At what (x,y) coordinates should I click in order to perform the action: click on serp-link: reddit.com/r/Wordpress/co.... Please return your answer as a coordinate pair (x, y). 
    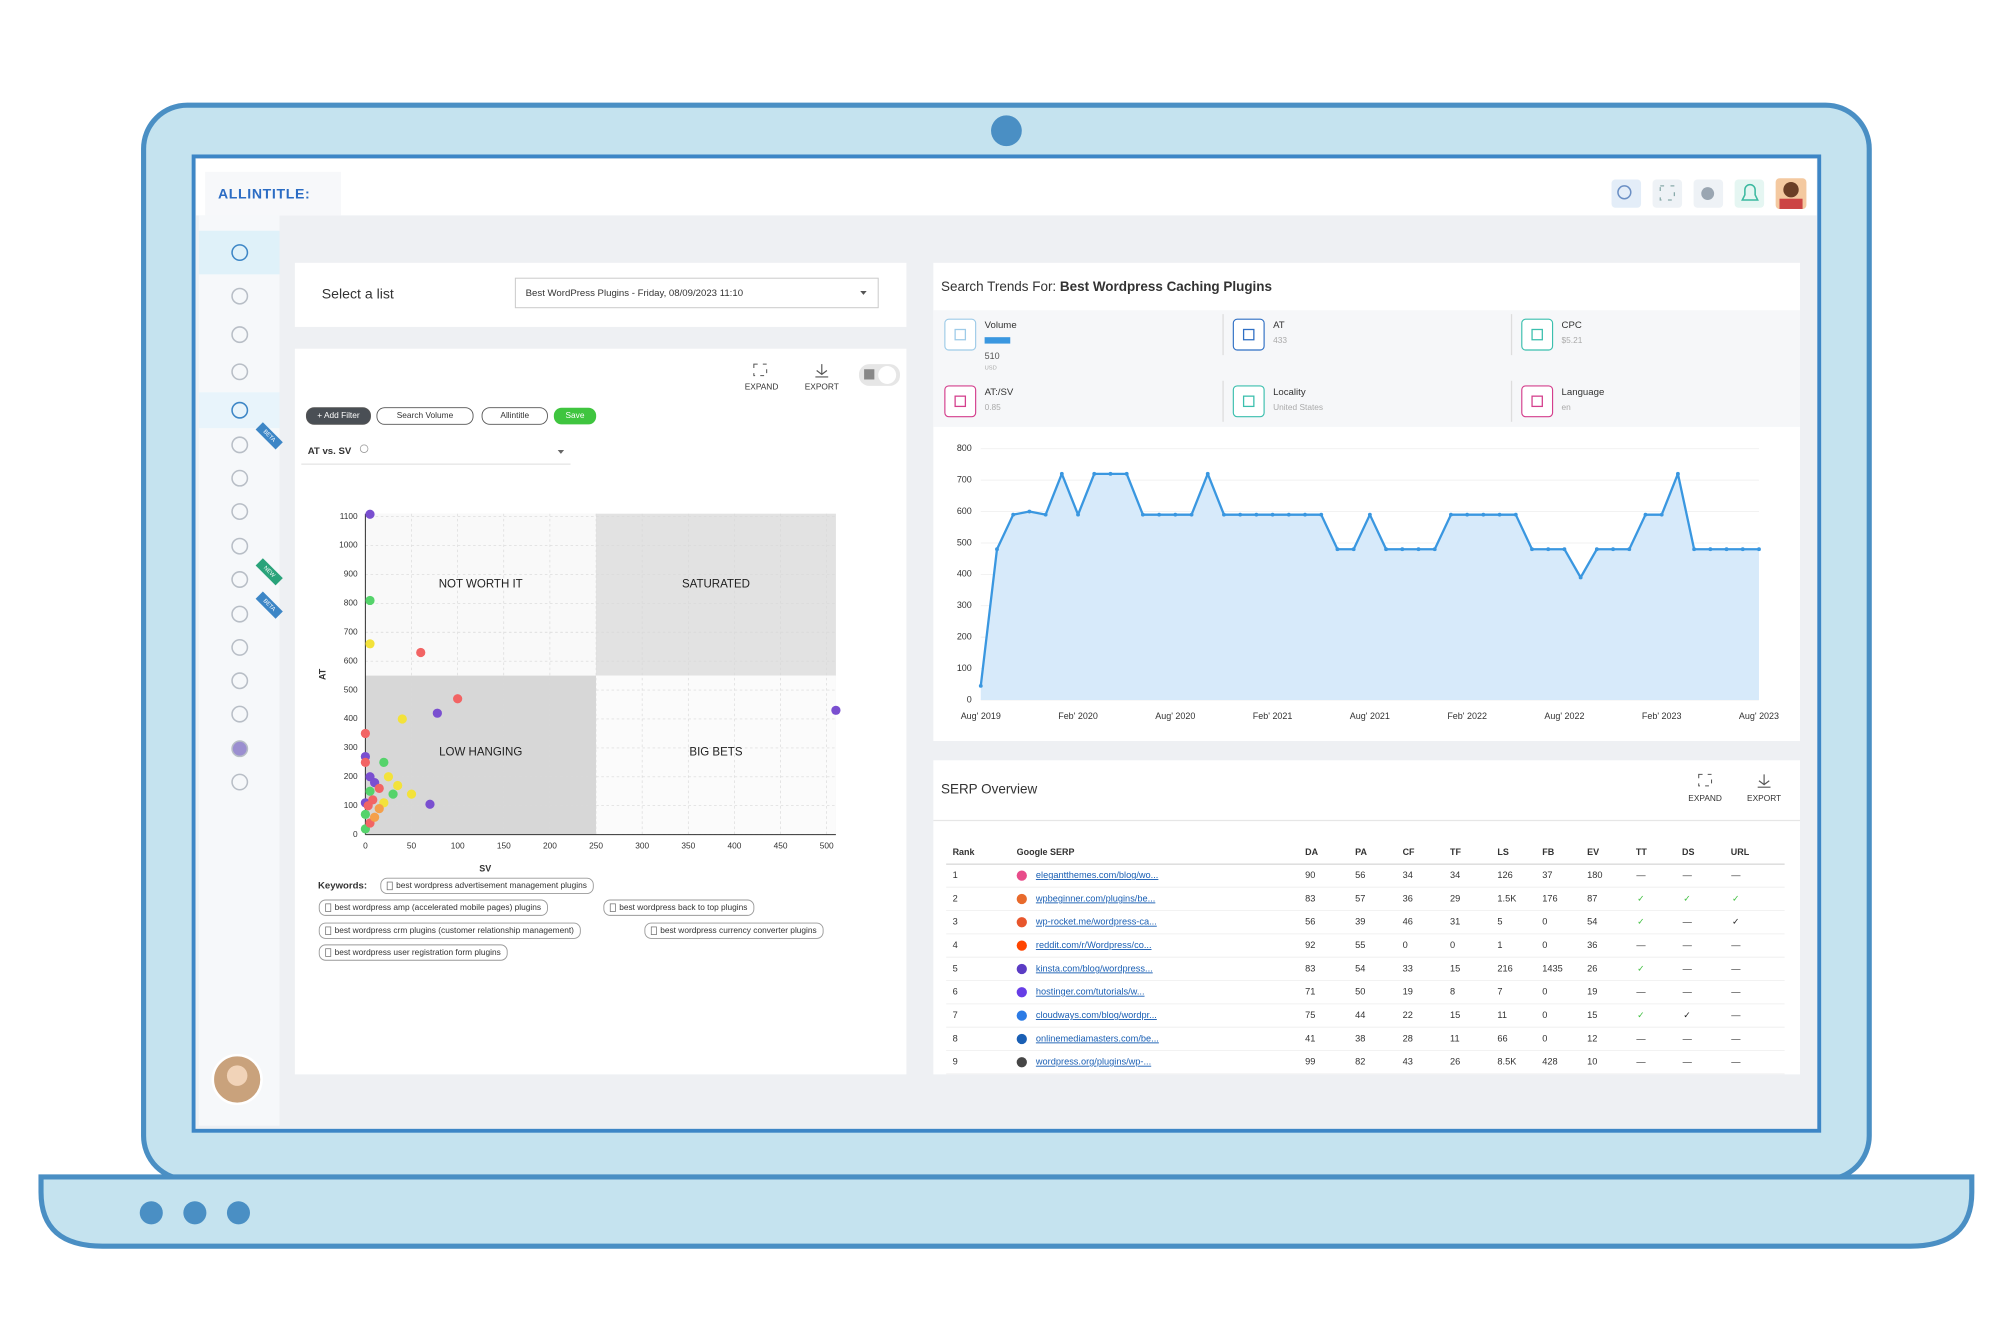
    Looking at the image, I should click on (1094, 945).